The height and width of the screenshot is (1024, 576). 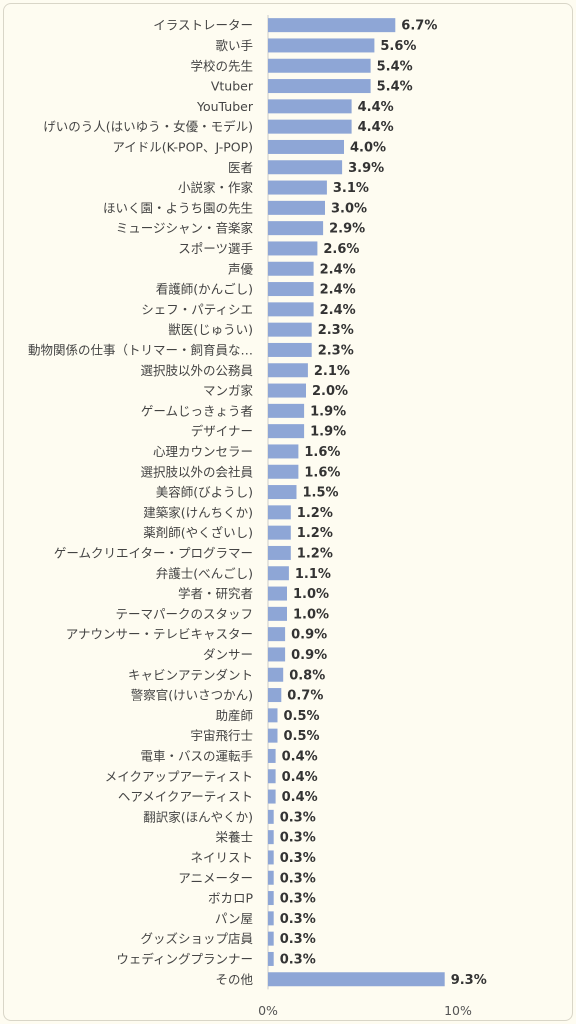 What do you see at coordinates (196, 471) in the screenshot?
I see `category-label: 選択肢以外の会社員` at bounding box center [196, 471].